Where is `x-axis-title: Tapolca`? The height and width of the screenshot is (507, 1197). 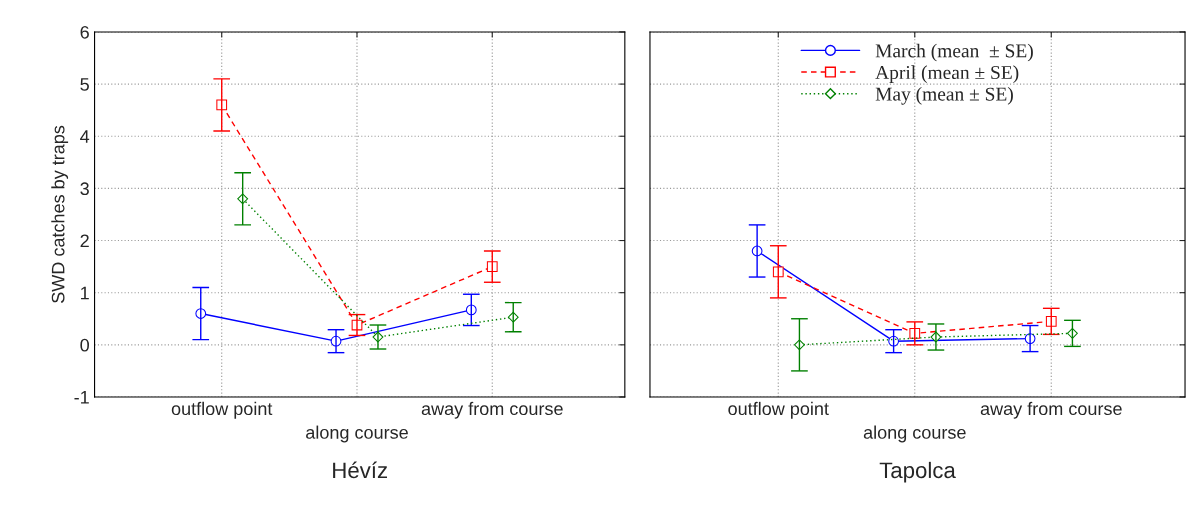
x-axis-title: Tapolca is located at coordinates (917, 472).